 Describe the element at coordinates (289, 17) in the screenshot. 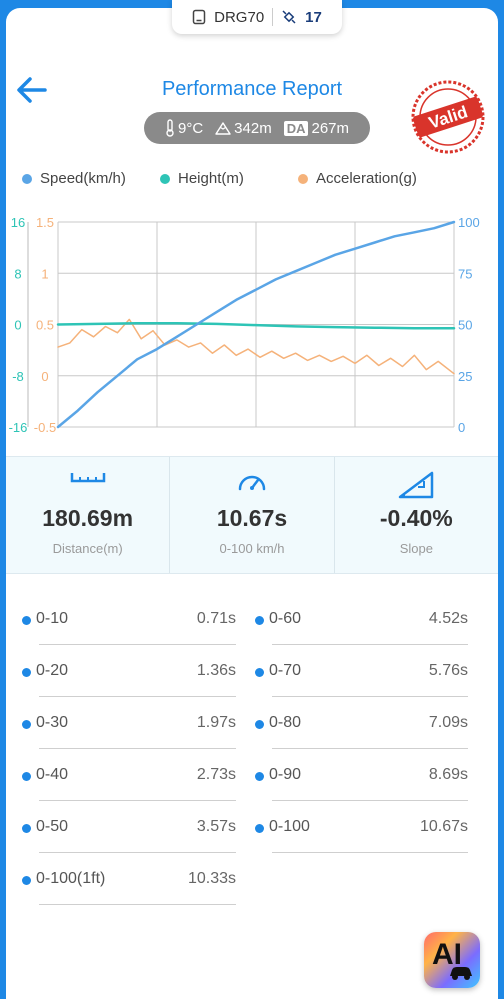

I see `satellite-icon` at that location.